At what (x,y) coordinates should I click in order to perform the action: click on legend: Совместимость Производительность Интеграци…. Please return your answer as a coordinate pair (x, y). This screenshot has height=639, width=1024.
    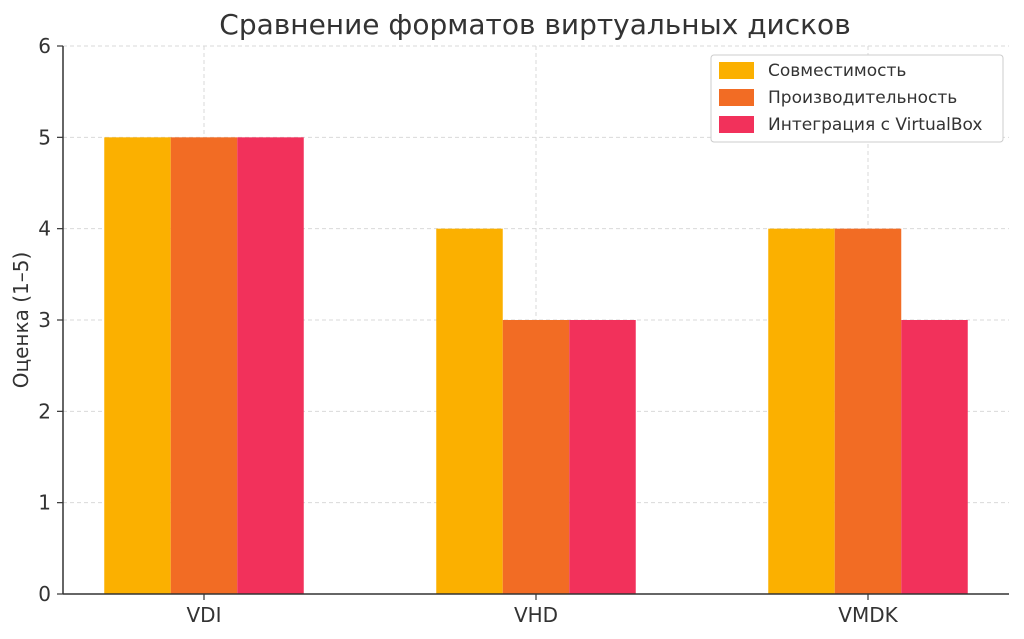
    Looking at the image, I should click on (857, 98).